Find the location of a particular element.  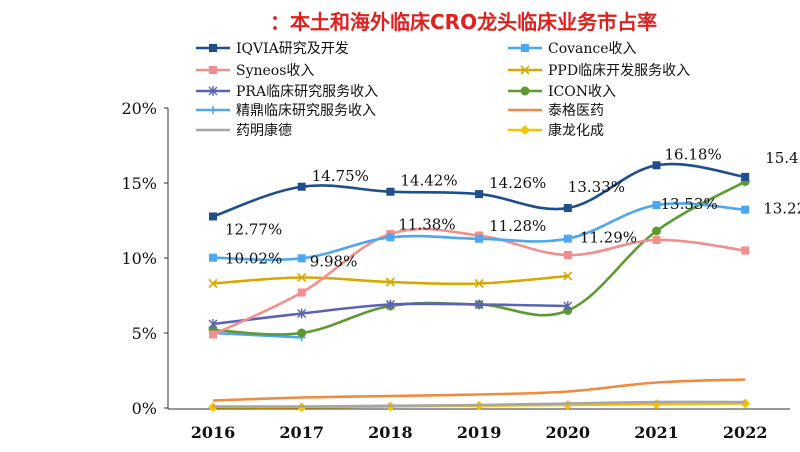

data-label: 11.28% is located at coordinates (517, 226).